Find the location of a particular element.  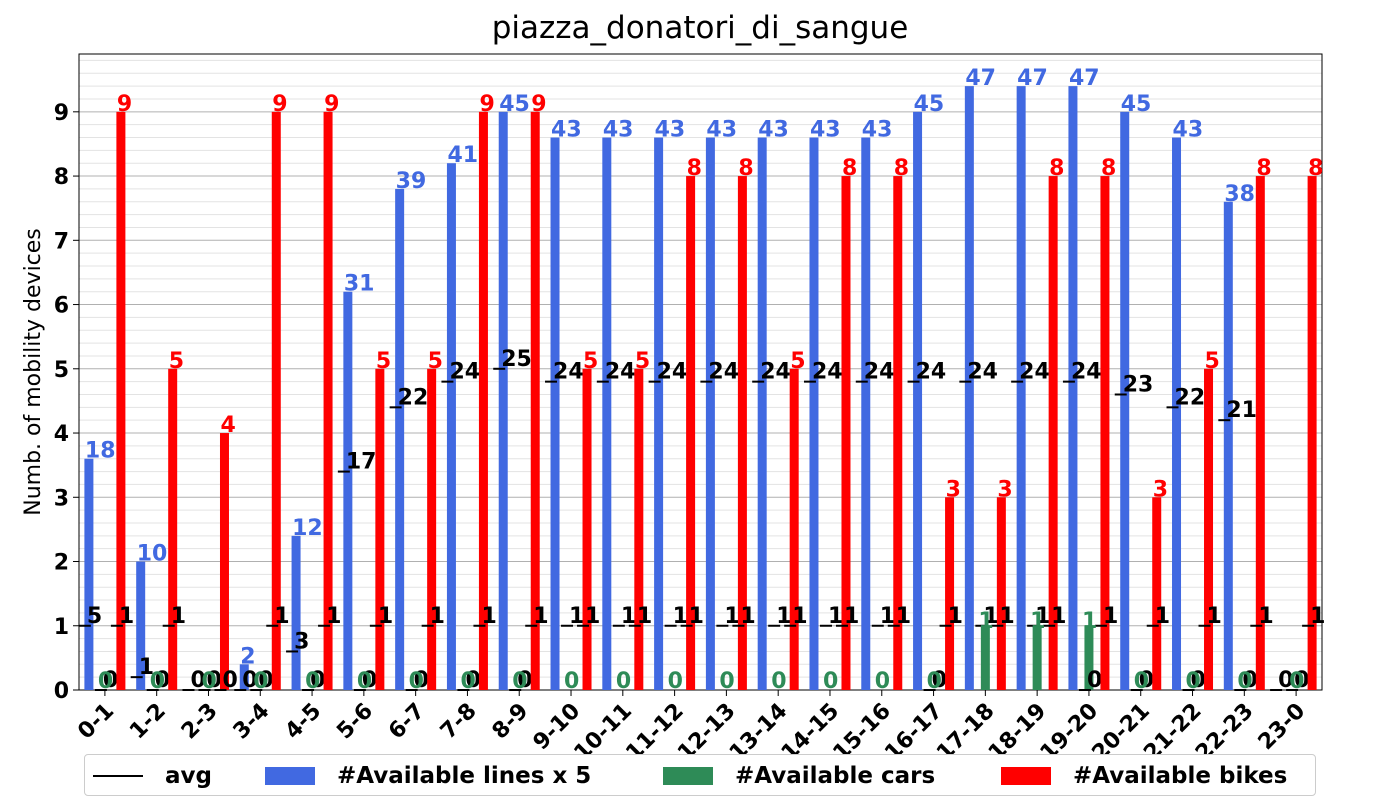

x-tick-label: 3-4 is located at coordinates (252, 722).